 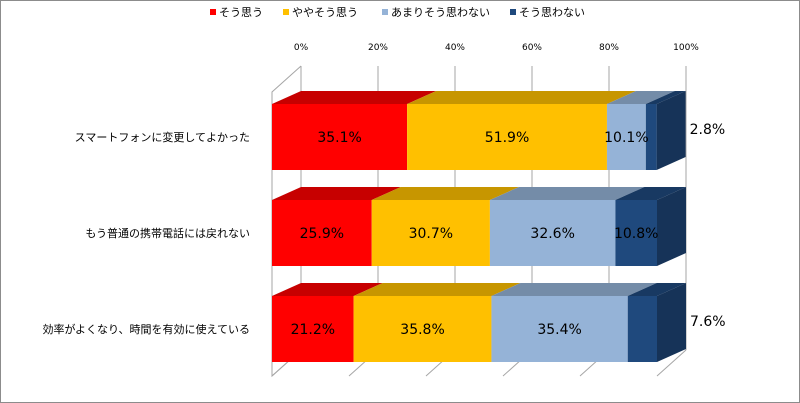 I want to click on x-tick-label: 60%, so click(x=532, y=48).